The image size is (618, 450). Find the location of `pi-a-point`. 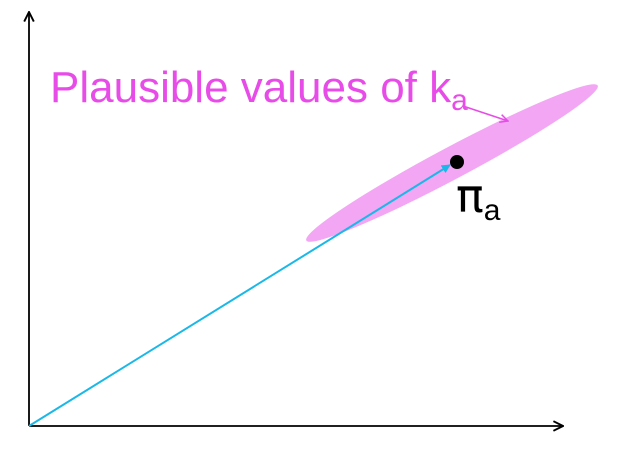

pi-a-point is located at coordinates (457, 162).